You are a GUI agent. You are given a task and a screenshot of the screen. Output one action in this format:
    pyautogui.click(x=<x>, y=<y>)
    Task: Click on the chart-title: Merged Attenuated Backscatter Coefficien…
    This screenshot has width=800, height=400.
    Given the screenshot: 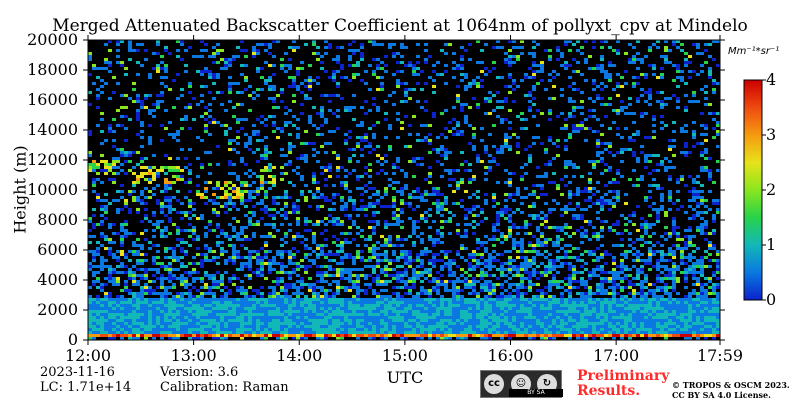 What is the action you would take?
    pyautogui.click(x=400, y=26)
    